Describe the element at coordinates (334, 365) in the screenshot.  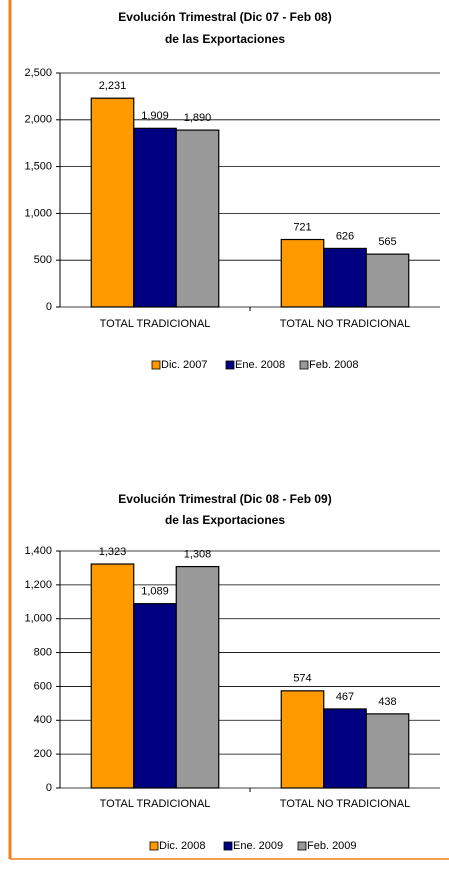
I see `legend-label: Feb. 2008` at that location.